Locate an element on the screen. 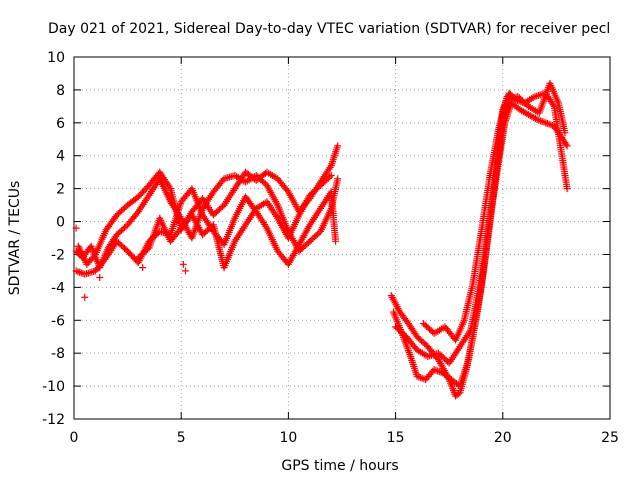  y-tick-label: -12 is located at coordinates (53, 420).